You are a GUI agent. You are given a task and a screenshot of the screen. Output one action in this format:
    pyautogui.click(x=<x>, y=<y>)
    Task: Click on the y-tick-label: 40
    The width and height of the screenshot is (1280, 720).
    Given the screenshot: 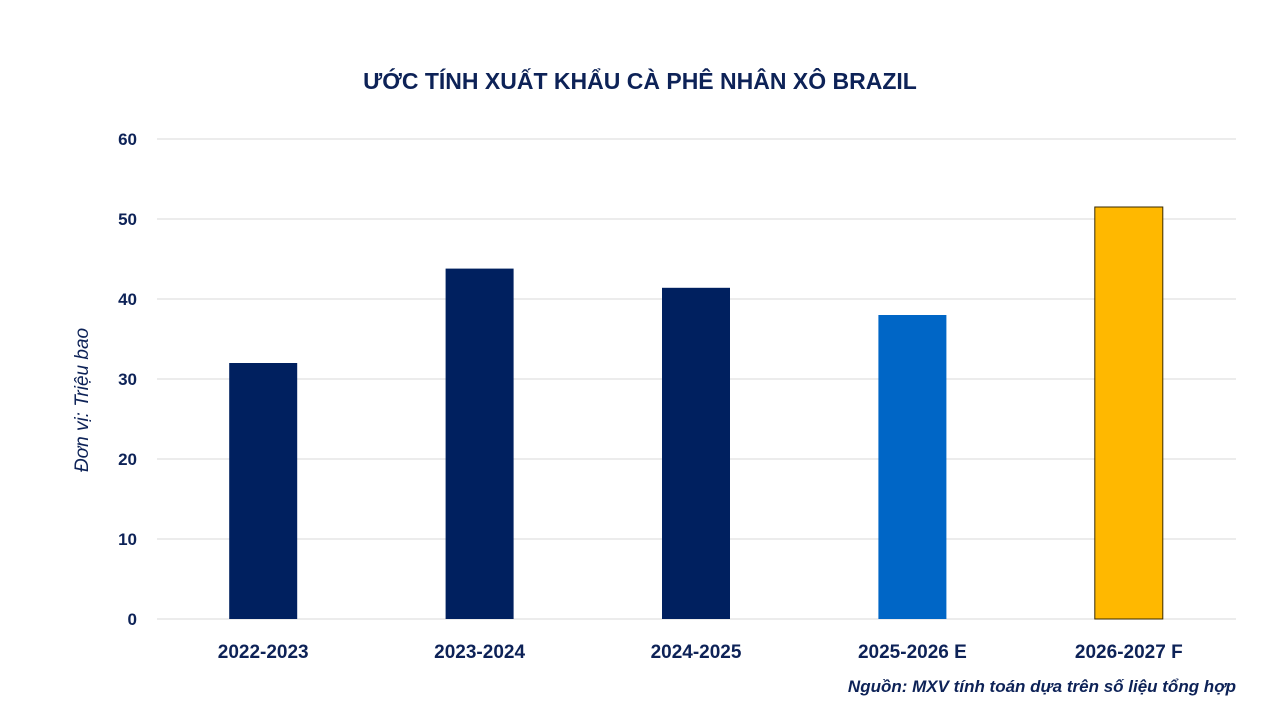 What is the action you would take?
    pyautogui.click(x=127, y=299)
    